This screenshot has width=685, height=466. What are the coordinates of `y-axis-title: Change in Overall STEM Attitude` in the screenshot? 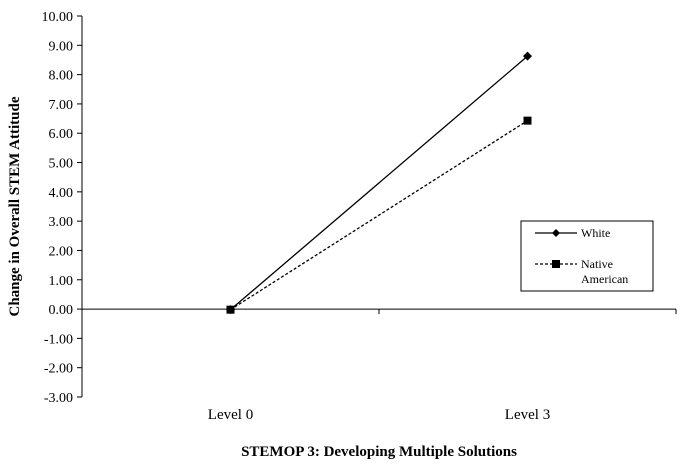 It's located at (15, 206).